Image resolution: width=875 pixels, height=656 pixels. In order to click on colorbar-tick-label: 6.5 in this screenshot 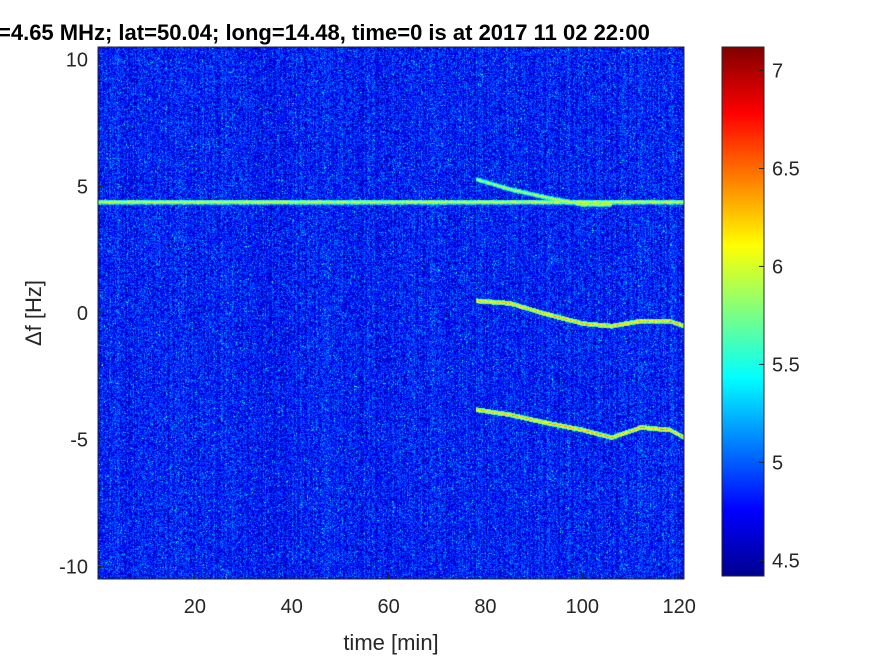, I will do `click(786, 169)`.